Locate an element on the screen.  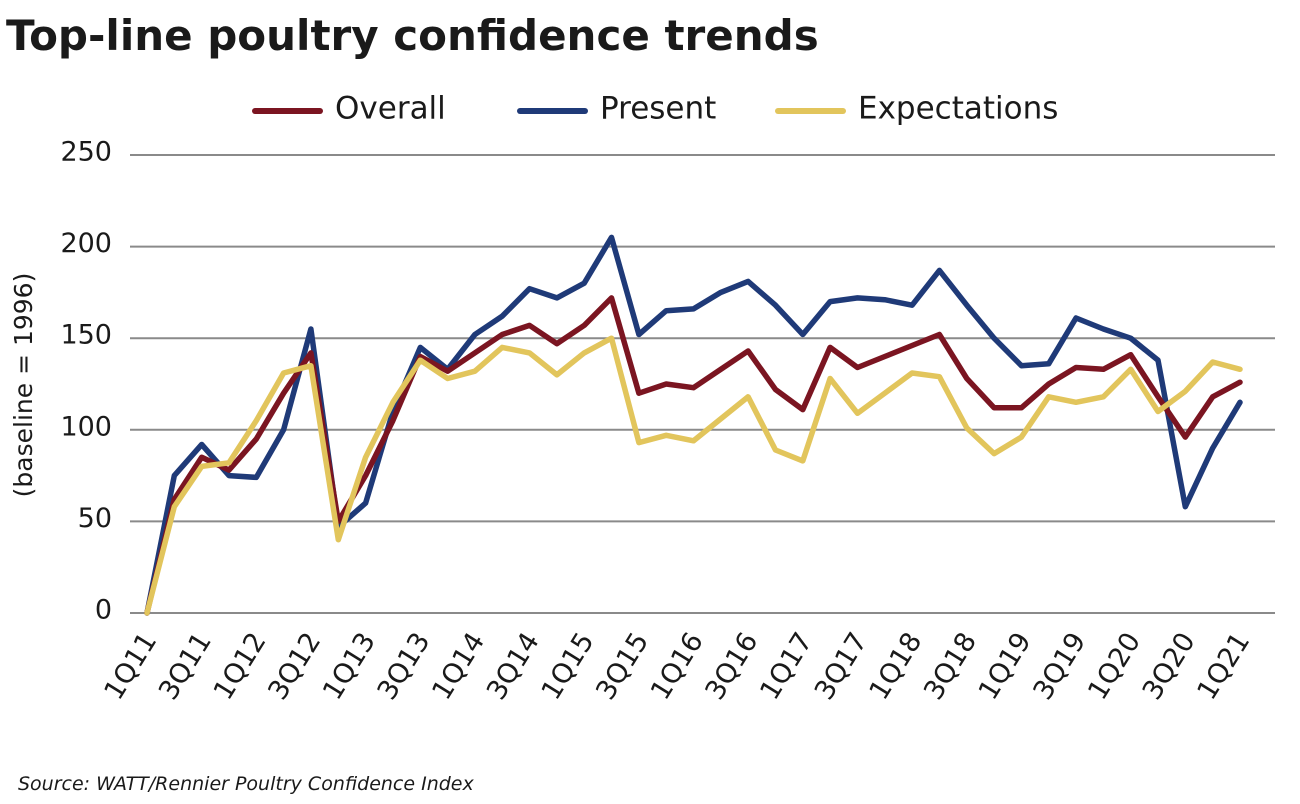
y-axis-label: (baseline = 1996) is located at coordinates (23, 385).